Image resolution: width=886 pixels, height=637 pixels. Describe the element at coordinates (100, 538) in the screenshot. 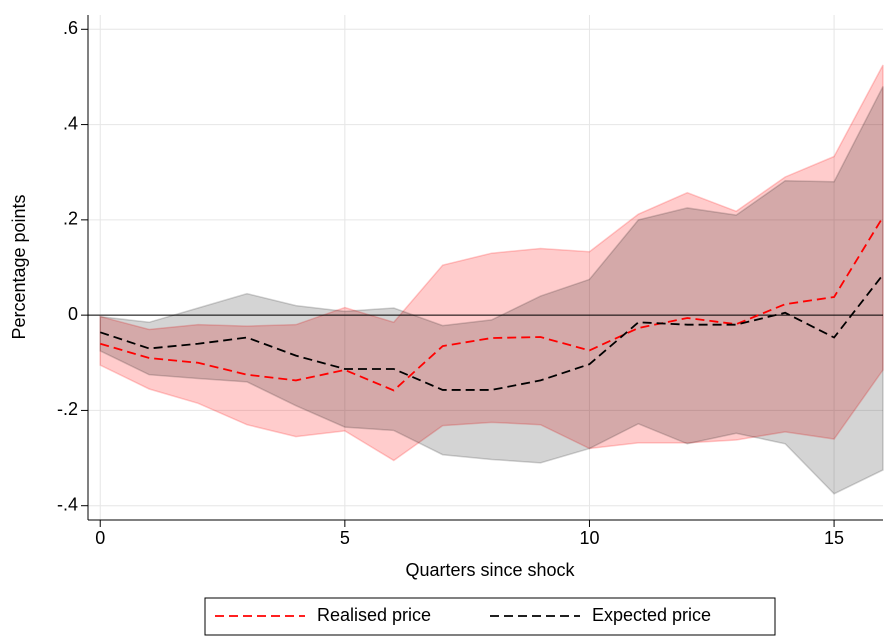

I see `x-tick-label: 0` at that location.